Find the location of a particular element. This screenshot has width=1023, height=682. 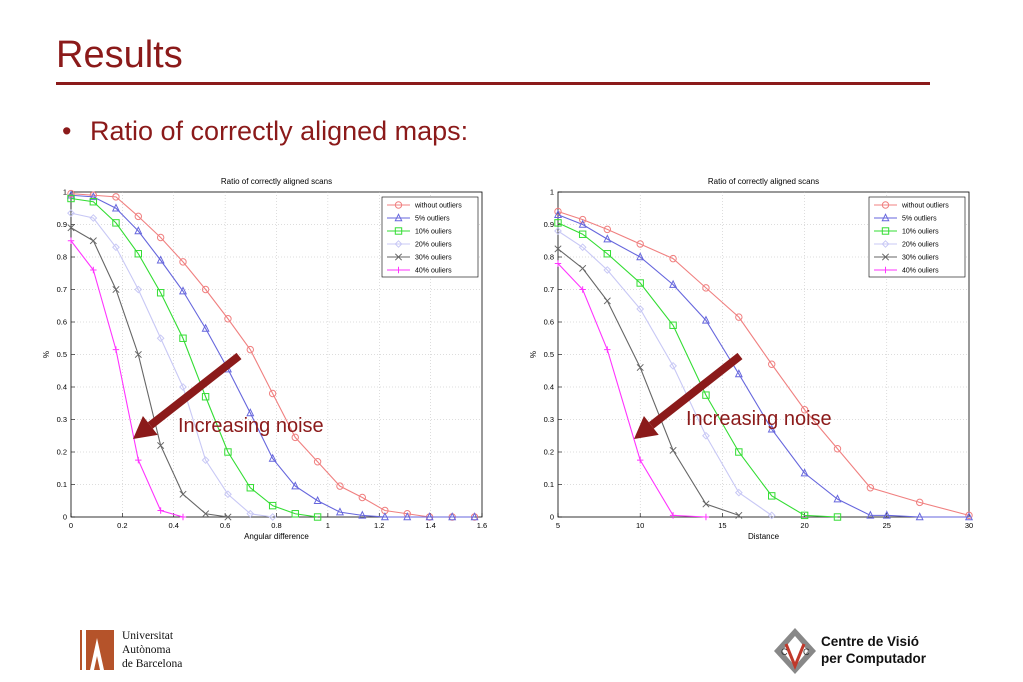

slide-title: Results is located at coordinates (119, 55).